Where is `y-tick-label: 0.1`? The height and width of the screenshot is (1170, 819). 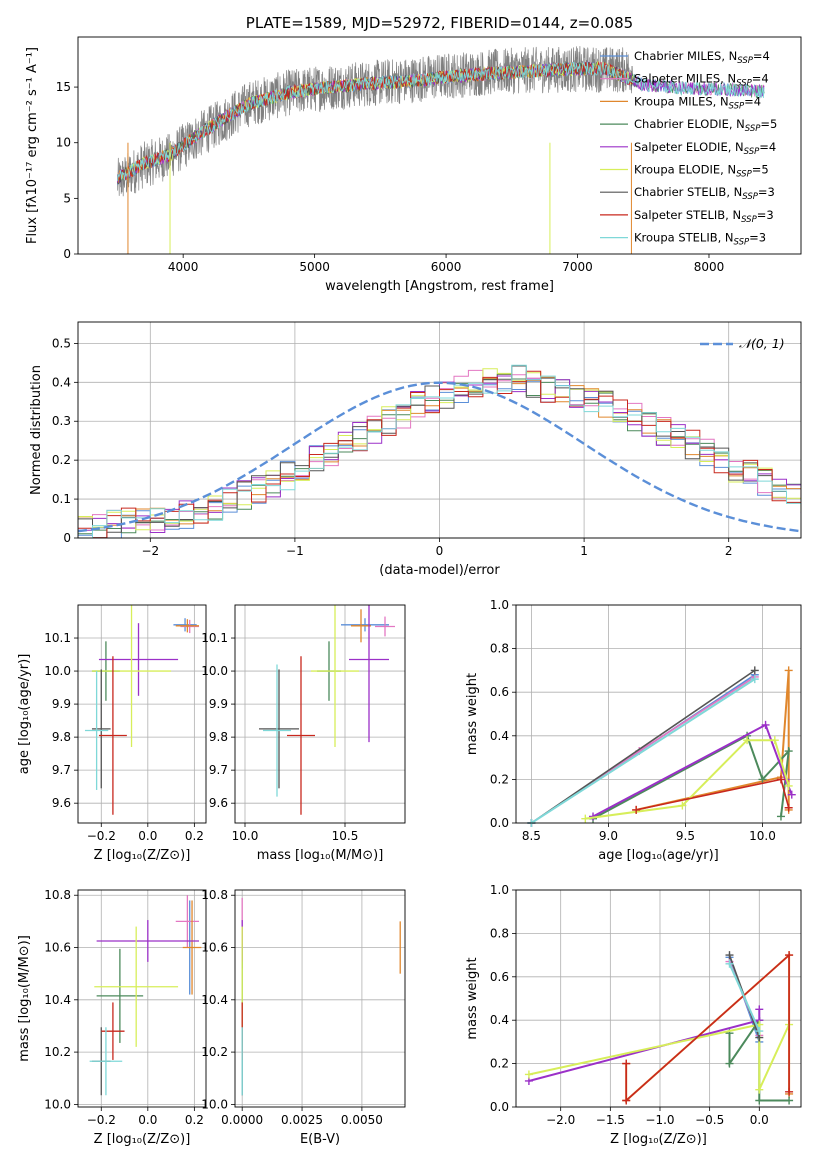
y-tick-label: 0.1 is located at coordinates (61, 499).